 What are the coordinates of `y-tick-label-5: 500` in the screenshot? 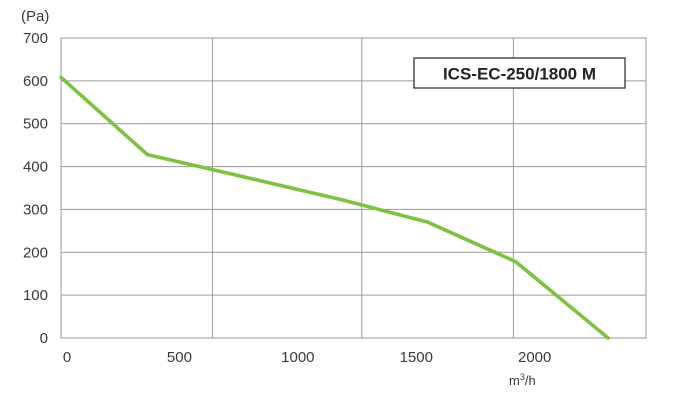 It's located at (35, 124).